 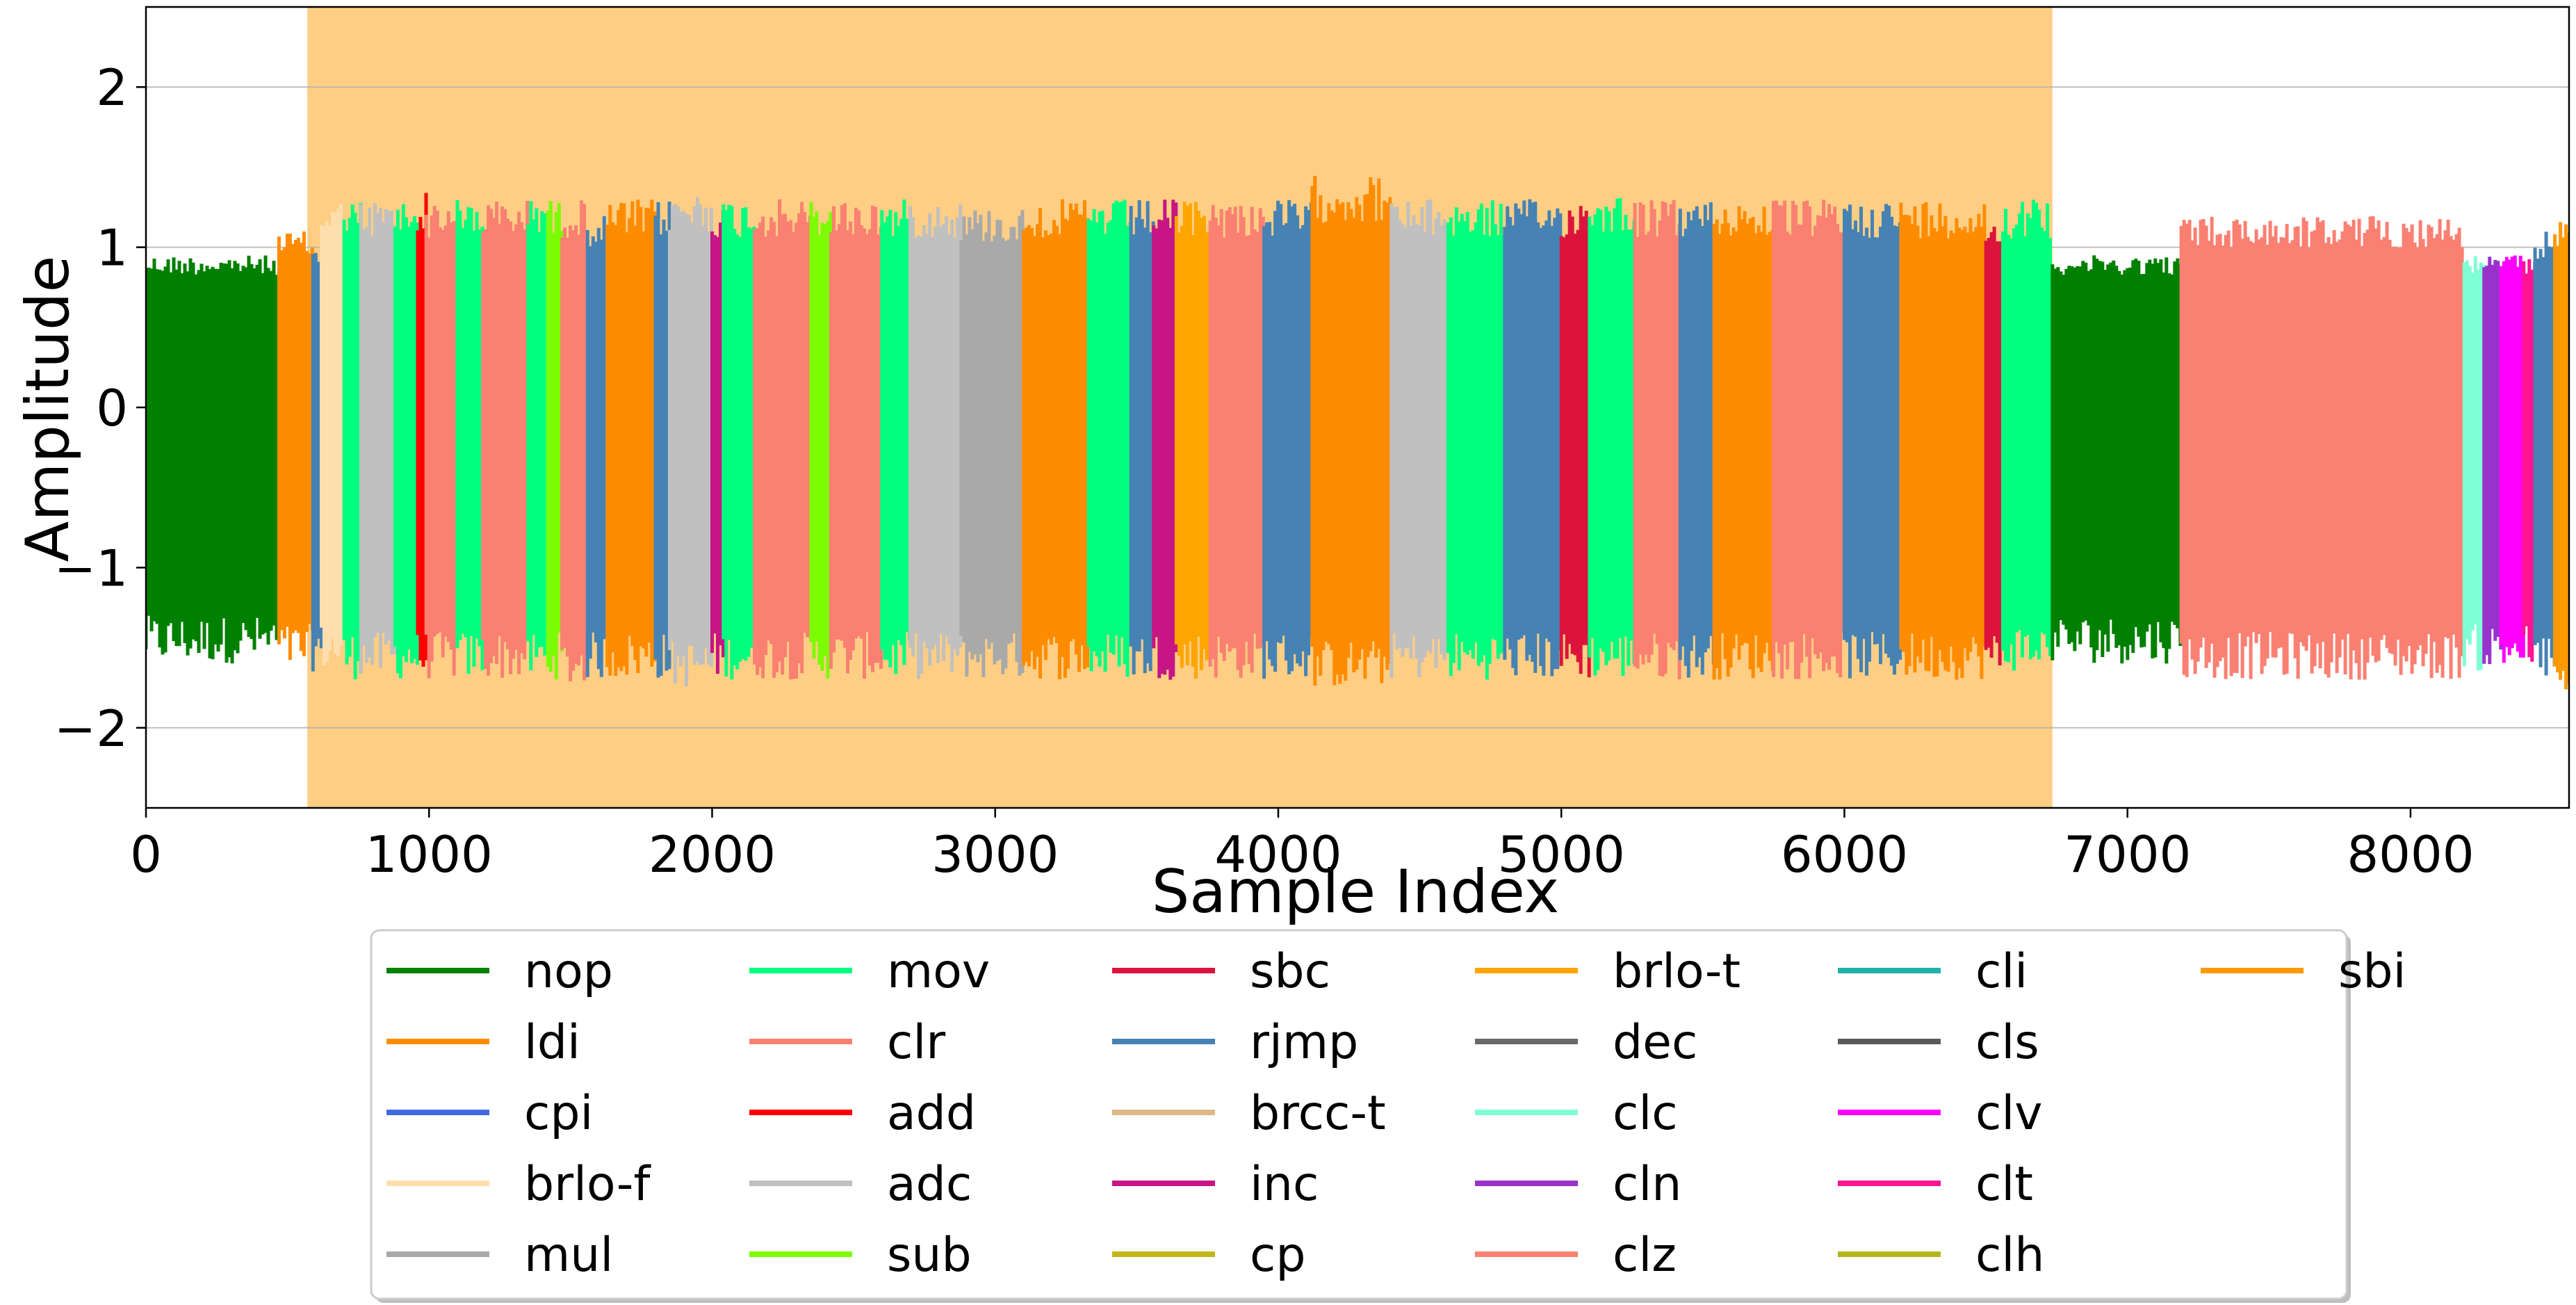 I want to click on legend-entry-clh: clh, so click(x=1941, y=1255).